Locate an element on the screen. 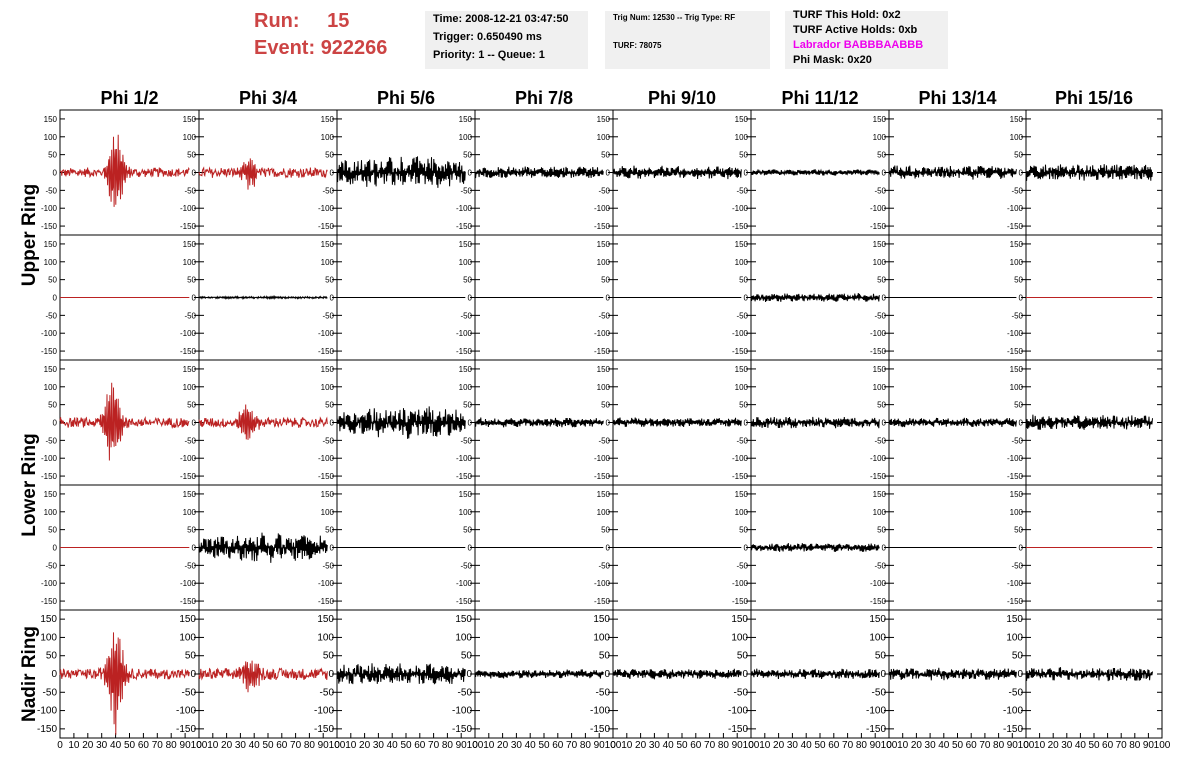 This screenshot has width=1196, height=772. x-tick-label-c3-7: 70 is located at coordinates (434, 745).